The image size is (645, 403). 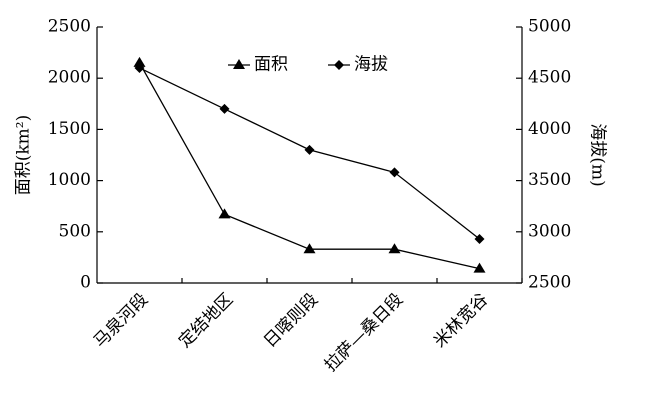 I want to click on x-tick-label: 日喀则段, so click(x=291, y=321).